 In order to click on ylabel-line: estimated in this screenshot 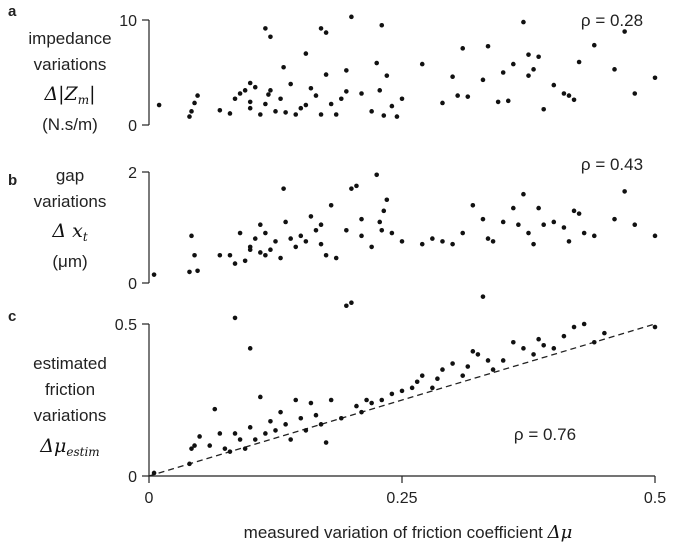, I will do `click(70, 363)`.